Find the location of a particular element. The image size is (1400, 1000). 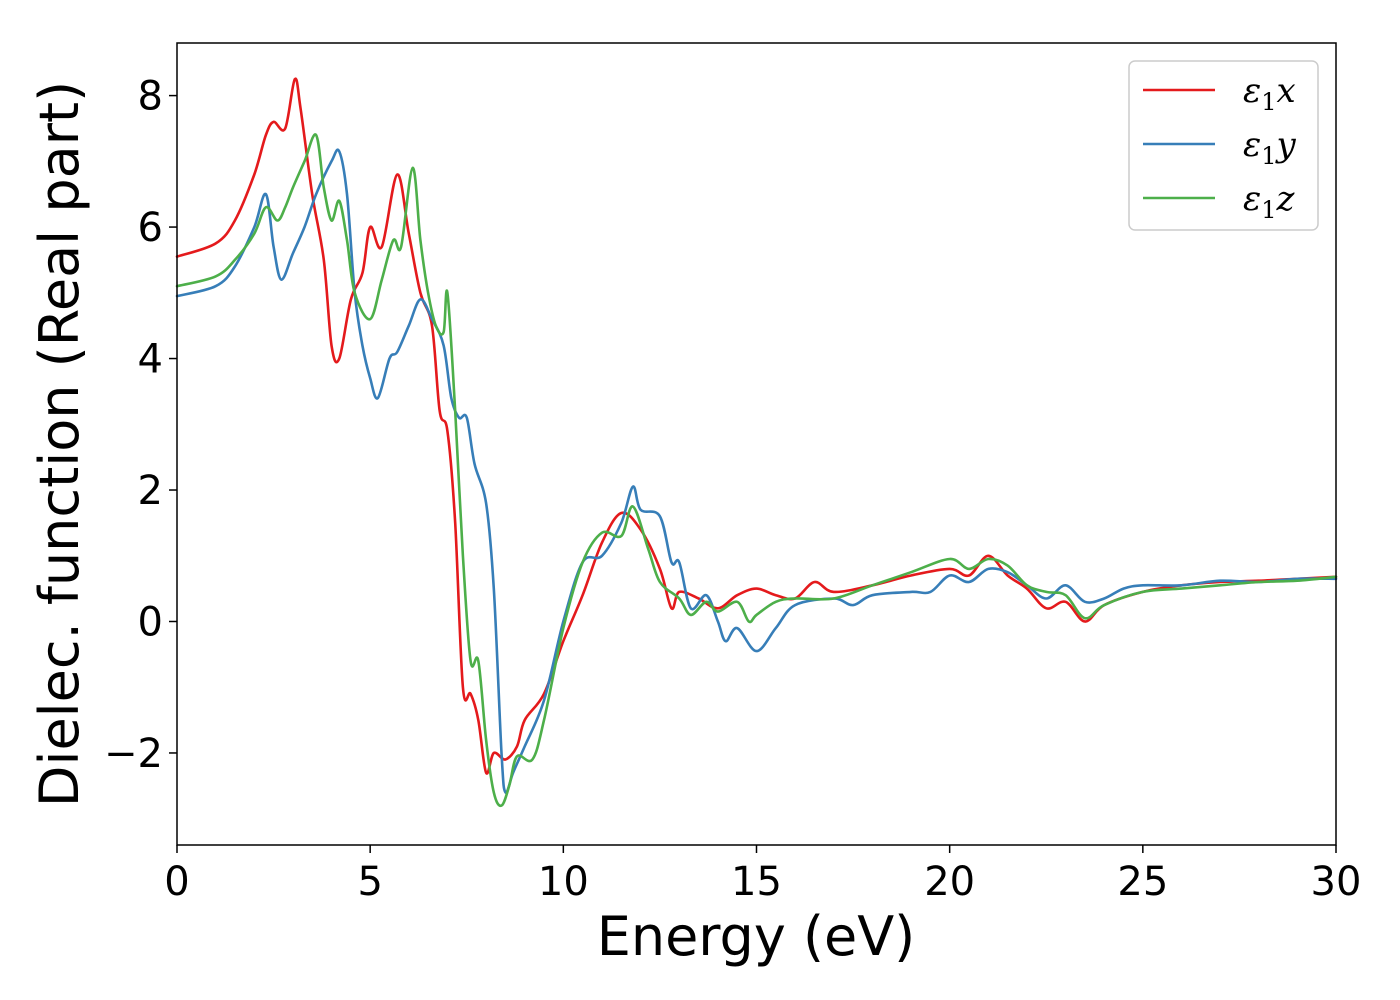

x-tick-label: 0 is located at coordinates (176, 882).